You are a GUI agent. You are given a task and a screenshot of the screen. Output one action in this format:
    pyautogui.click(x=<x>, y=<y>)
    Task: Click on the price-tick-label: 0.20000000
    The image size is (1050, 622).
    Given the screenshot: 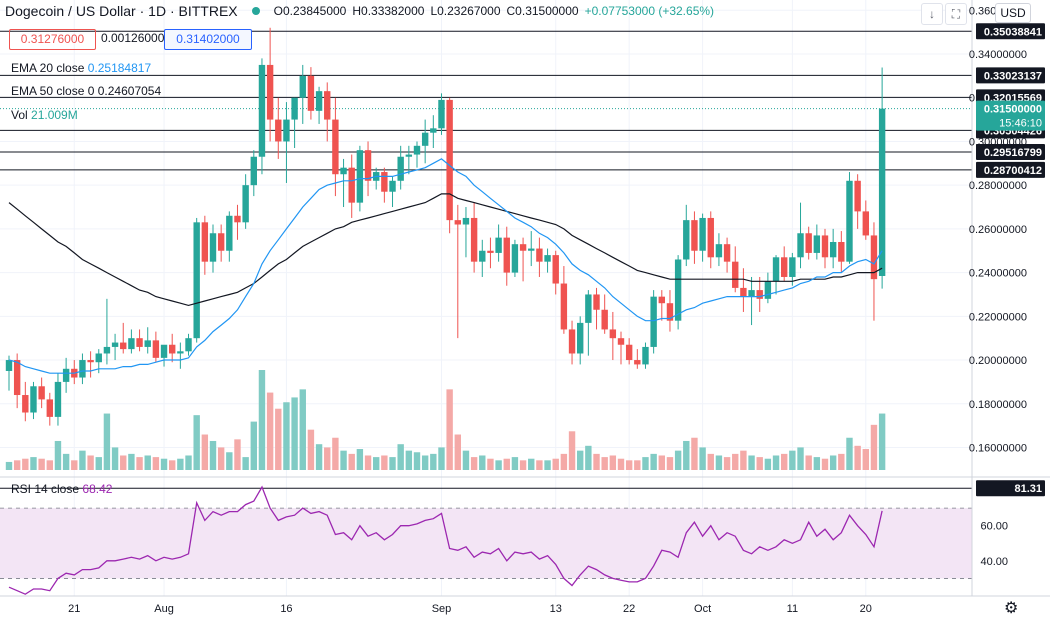 What is the action you would take?
    pyautogui.click(x=998, y=361)
    